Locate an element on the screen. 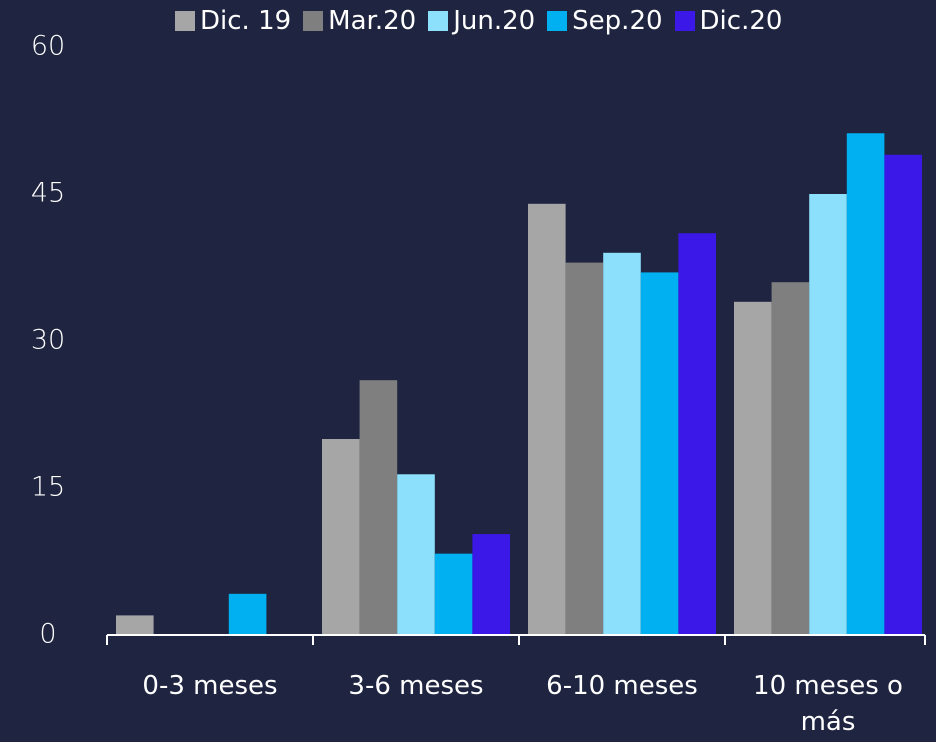  legend-label: Dic. 19 is located at coordinates (246, 21).